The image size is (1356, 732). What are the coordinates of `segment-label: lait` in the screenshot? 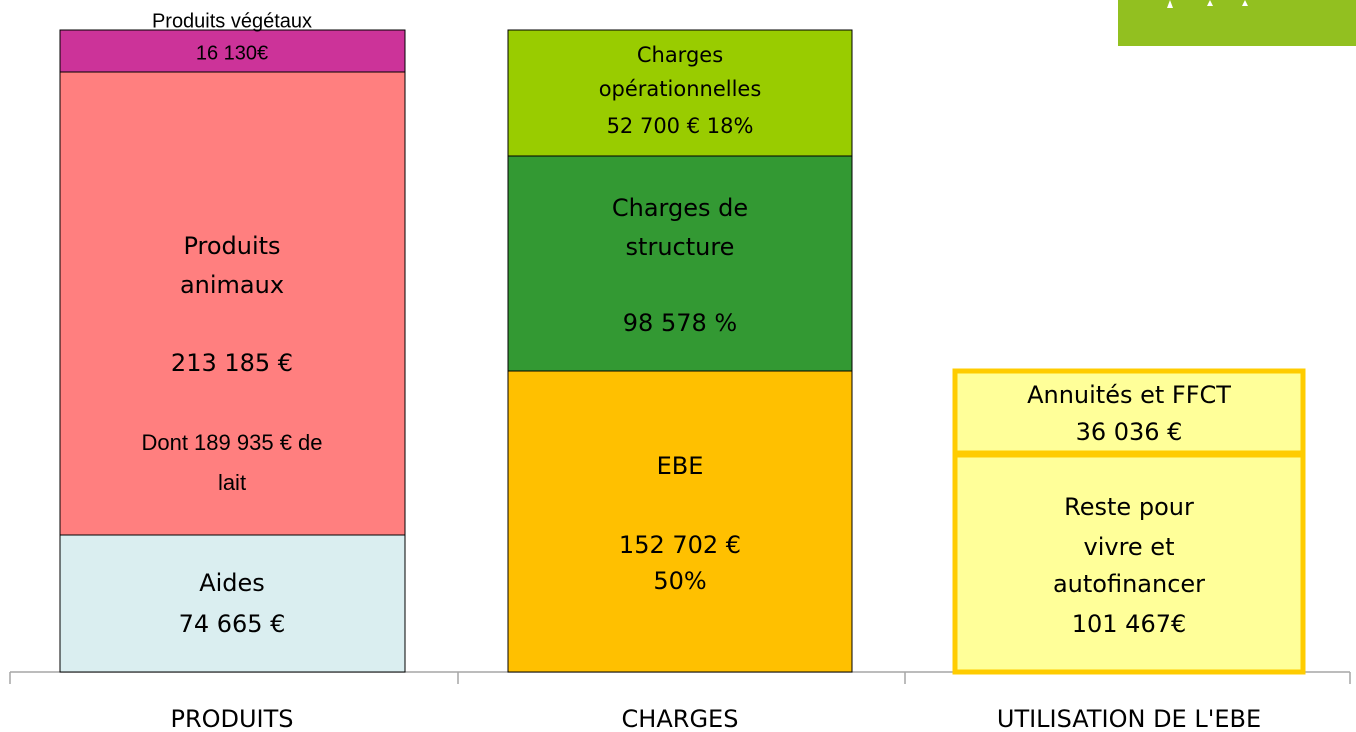 It's located at (232, 482).